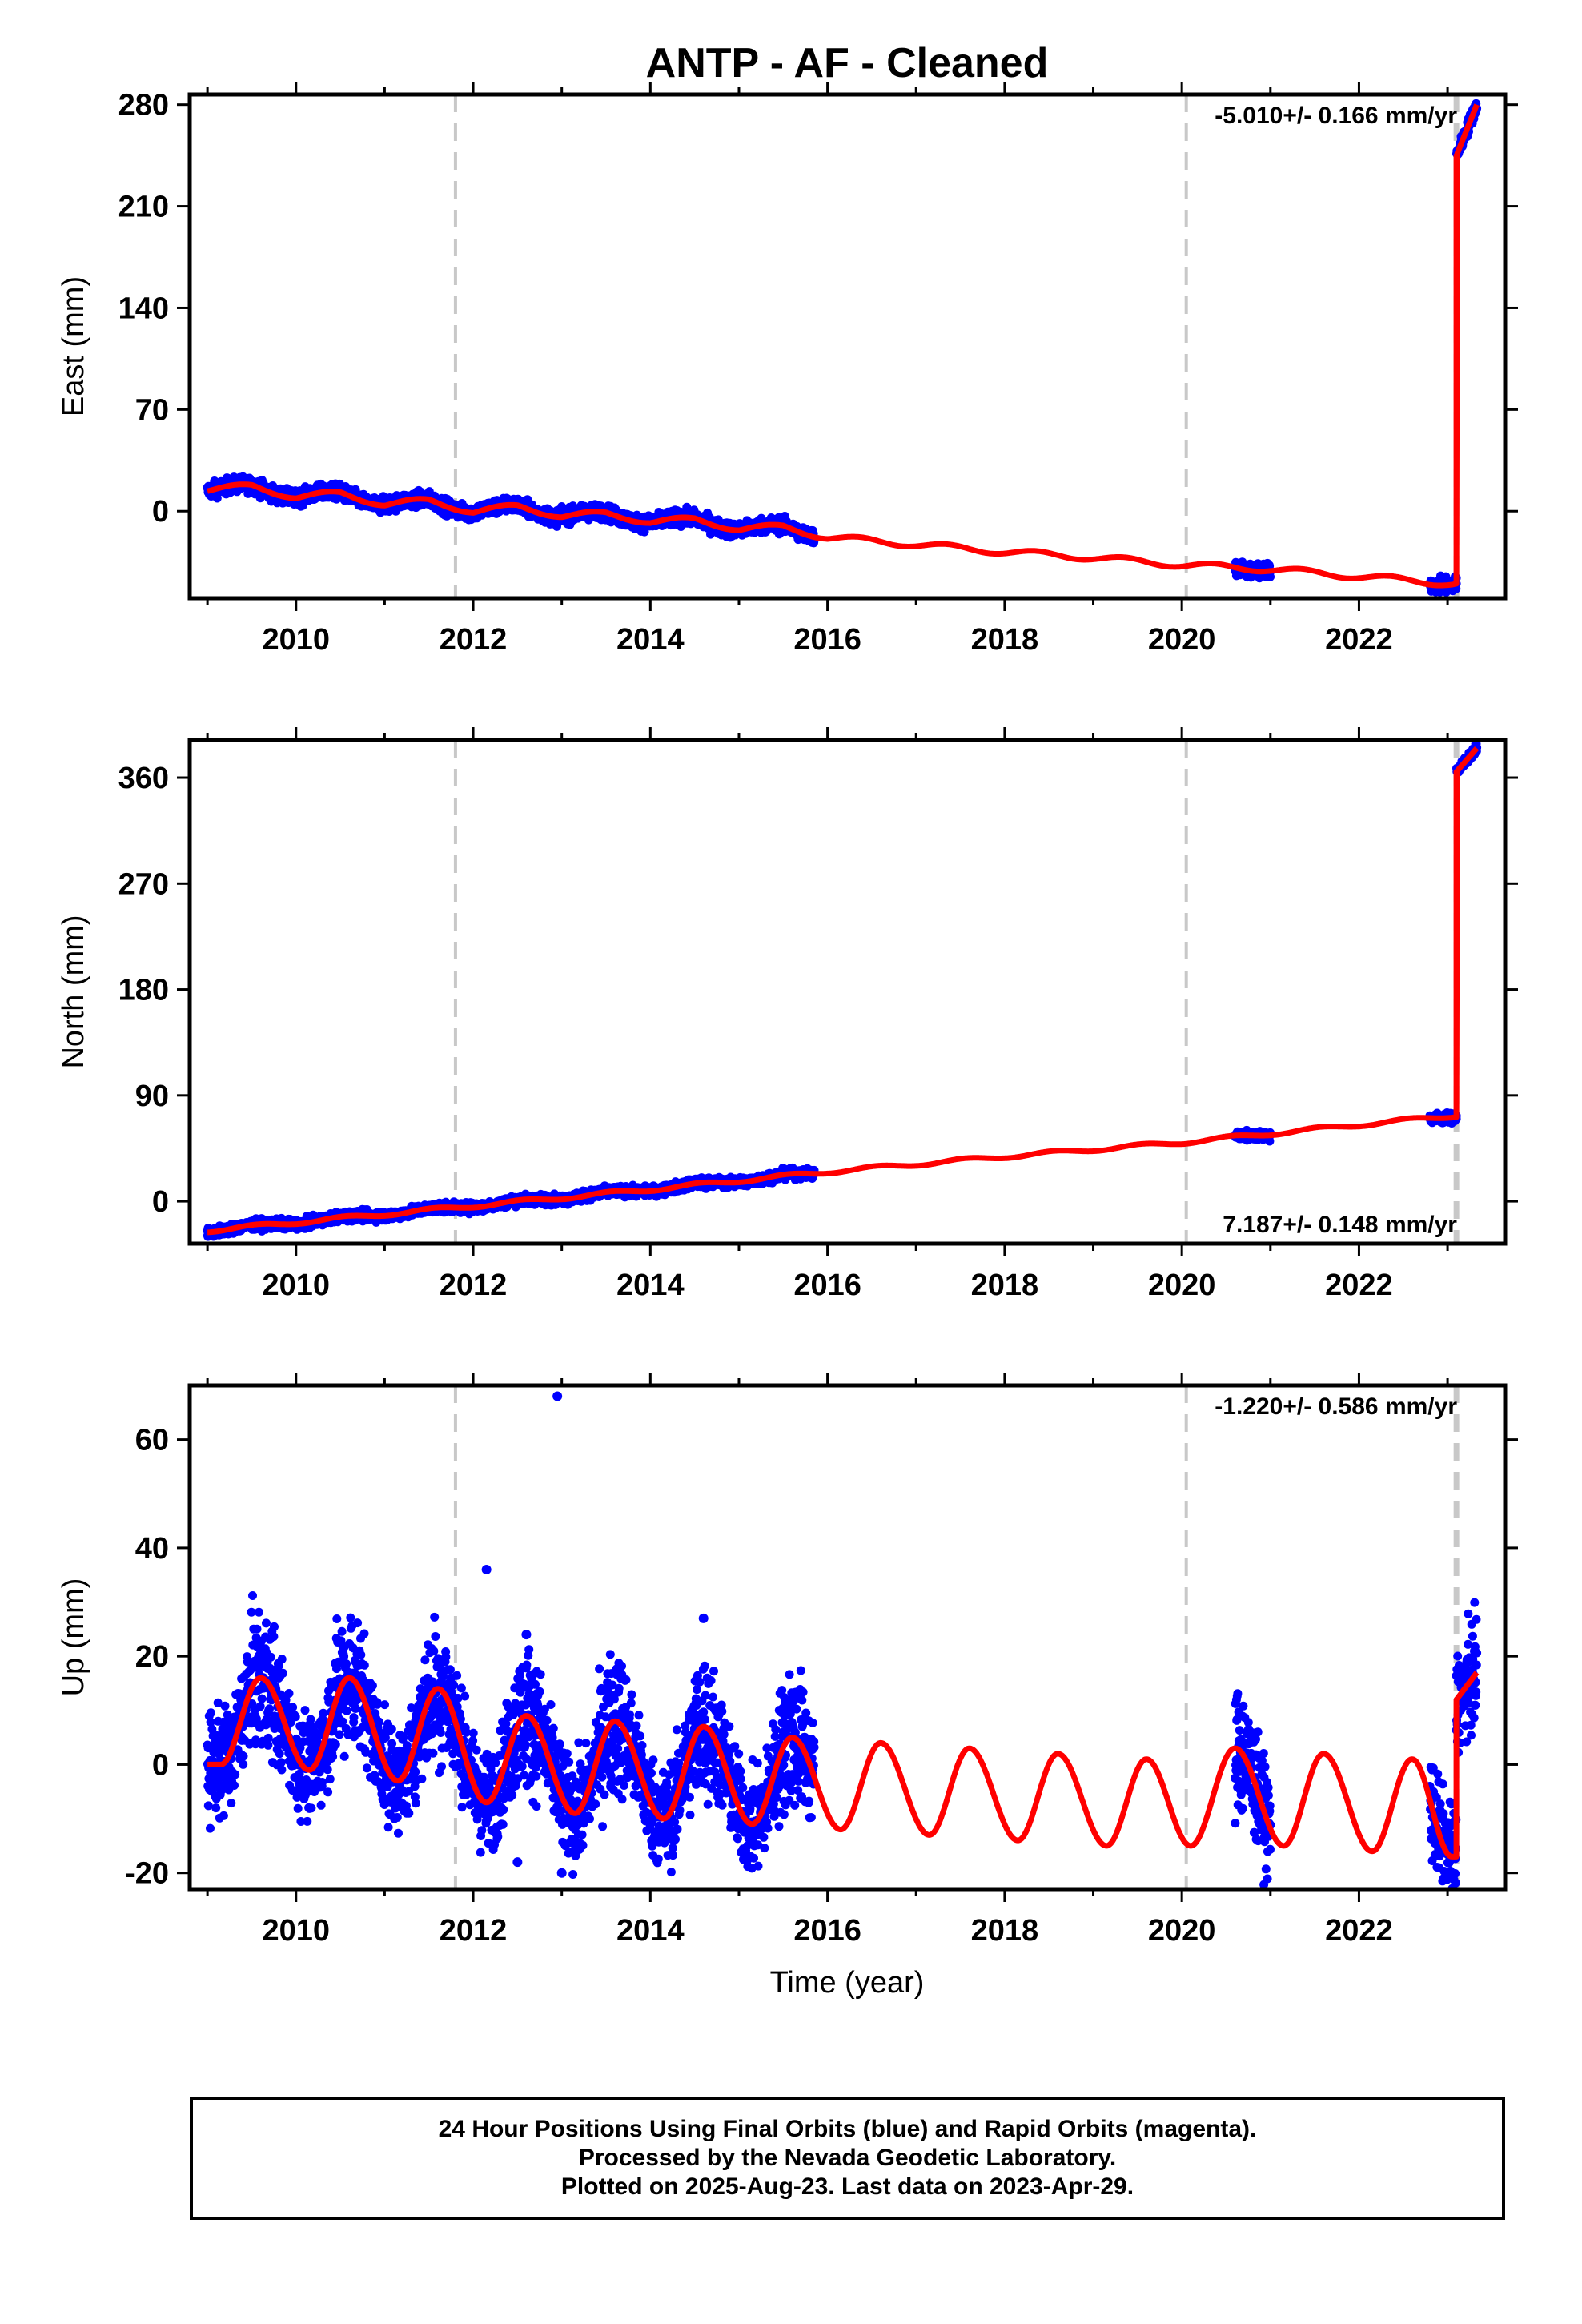 The height and width of the screenshot is (2324, 1582). What do you see at coordinates (161, 512) in the screenshot?
I see `y-tick-label: 0` at bounding box center [161, 512].